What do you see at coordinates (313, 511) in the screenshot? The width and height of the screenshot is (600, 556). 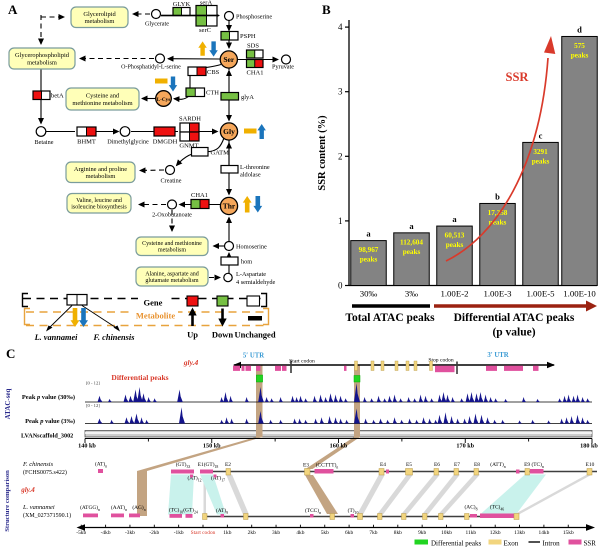 I see `svg-text: (TCC)n` at bounding box center [313, 511].